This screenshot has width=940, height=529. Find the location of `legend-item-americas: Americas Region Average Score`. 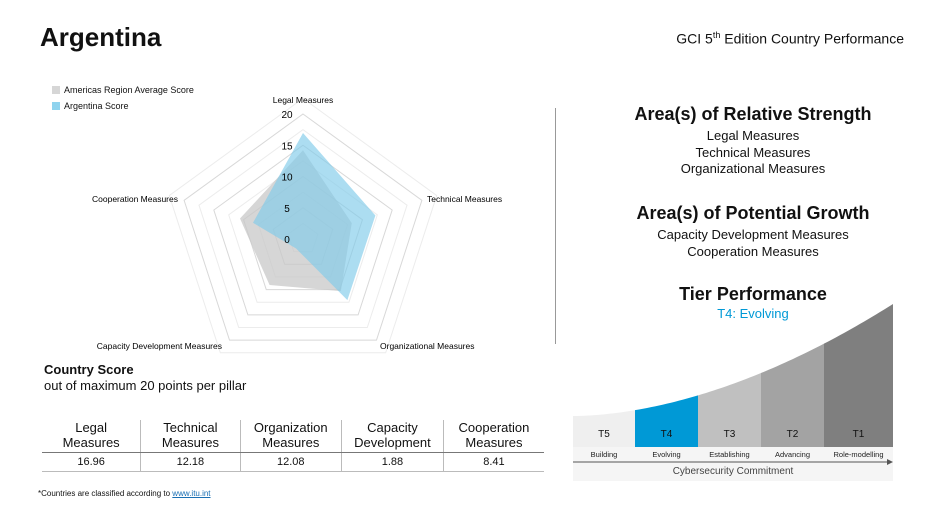

legend-item-americas: Americas Region Average Score is located at coordinates (123, 90).